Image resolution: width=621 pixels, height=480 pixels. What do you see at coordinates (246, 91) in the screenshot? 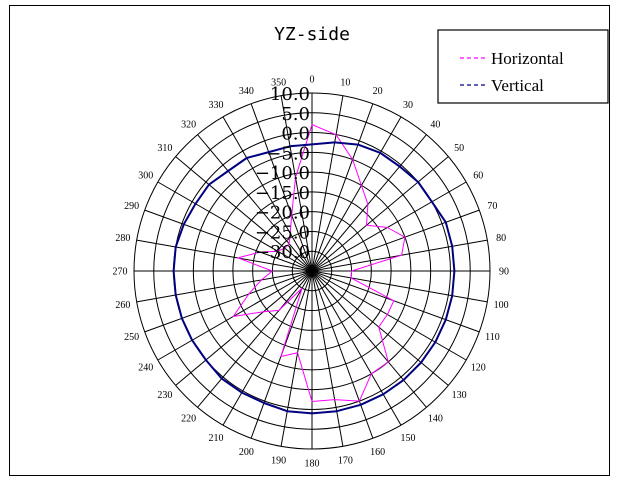
I see `angle-tick-label: 340` at bounding box center [246, 91].